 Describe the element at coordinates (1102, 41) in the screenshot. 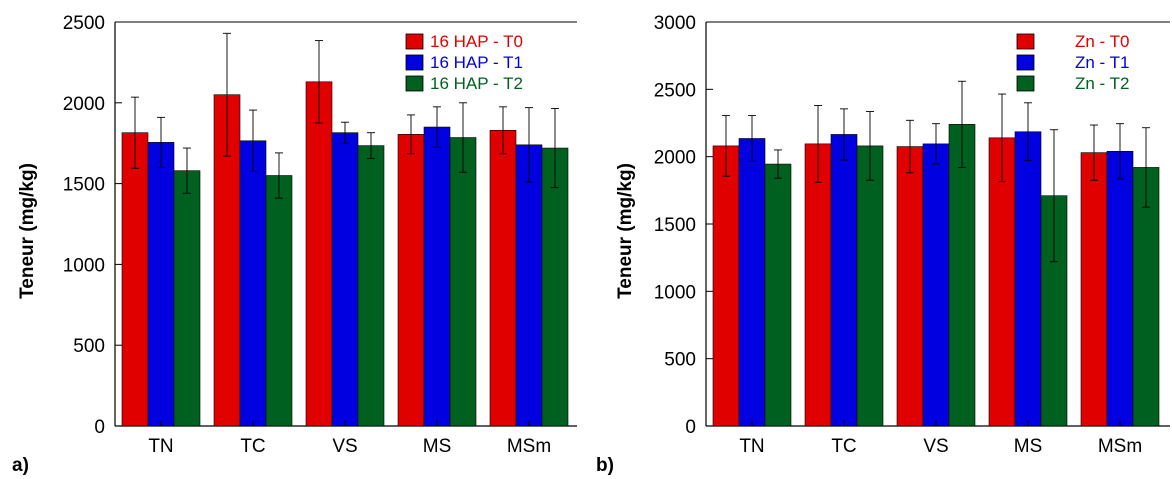

I see `legend-label: Zn - T0` at that location.